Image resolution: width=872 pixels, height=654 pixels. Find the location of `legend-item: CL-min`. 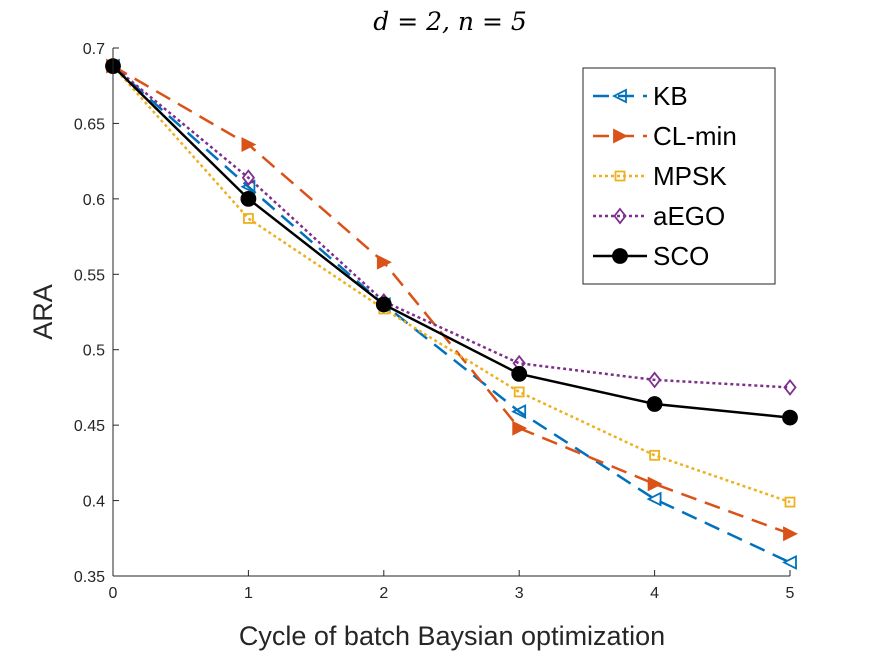

legend-item: CL-min is located at coordinates (665, 136).